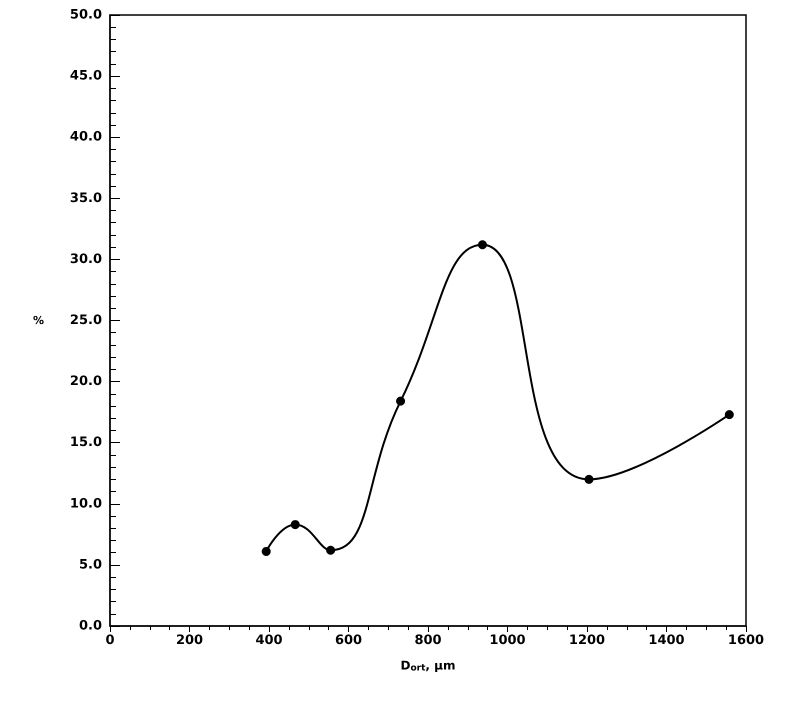  What do you see at coordinates (348, 640) in the screenshot?
I see `x-tick-label: 600` at bounding box center [348, 640].